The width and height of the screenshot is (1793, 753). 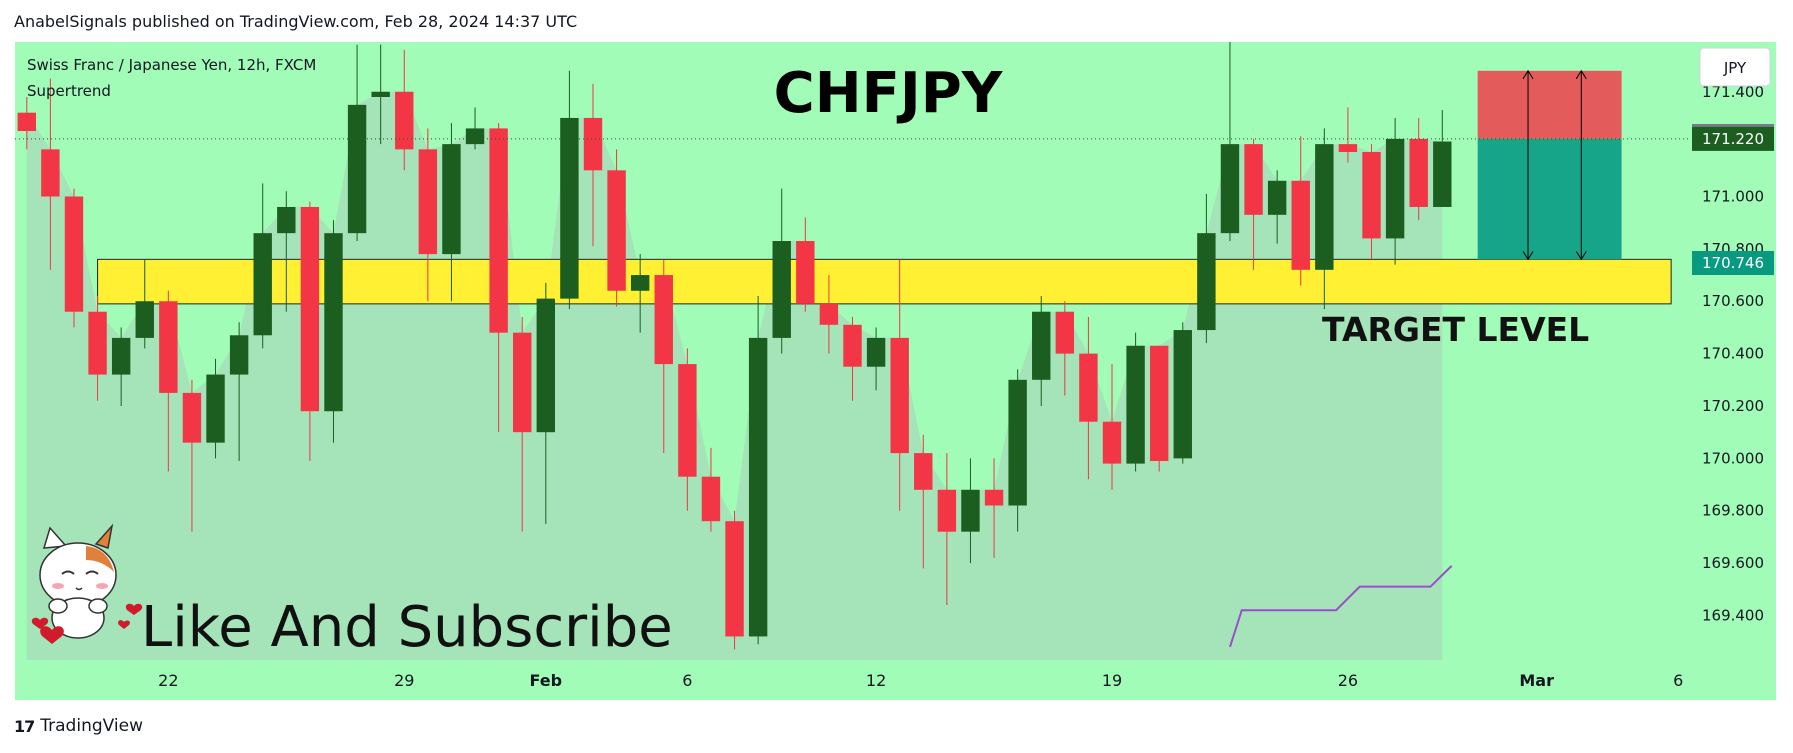 What do you see at coordinates (91, 726) in the screenshot?
I see `footer-brand: TradingView` at bounding box center [91, 726].